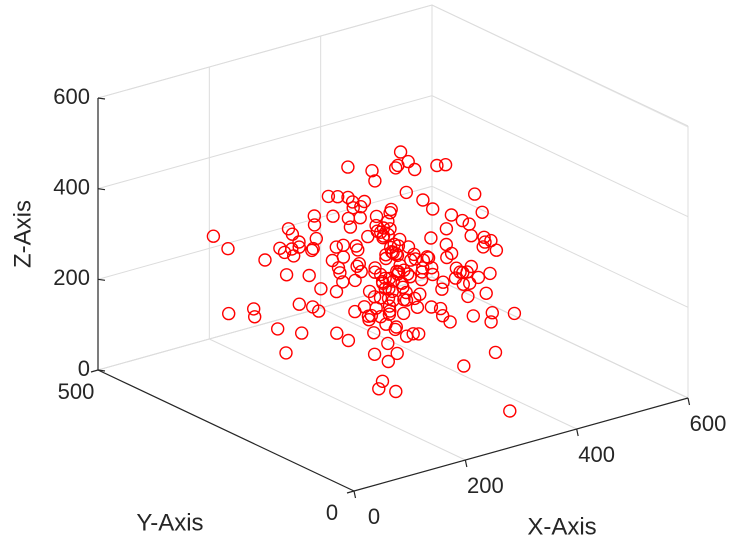  Describe the element at coordinates (101, 98) in the screenshot. I see `z-tick` at that location.